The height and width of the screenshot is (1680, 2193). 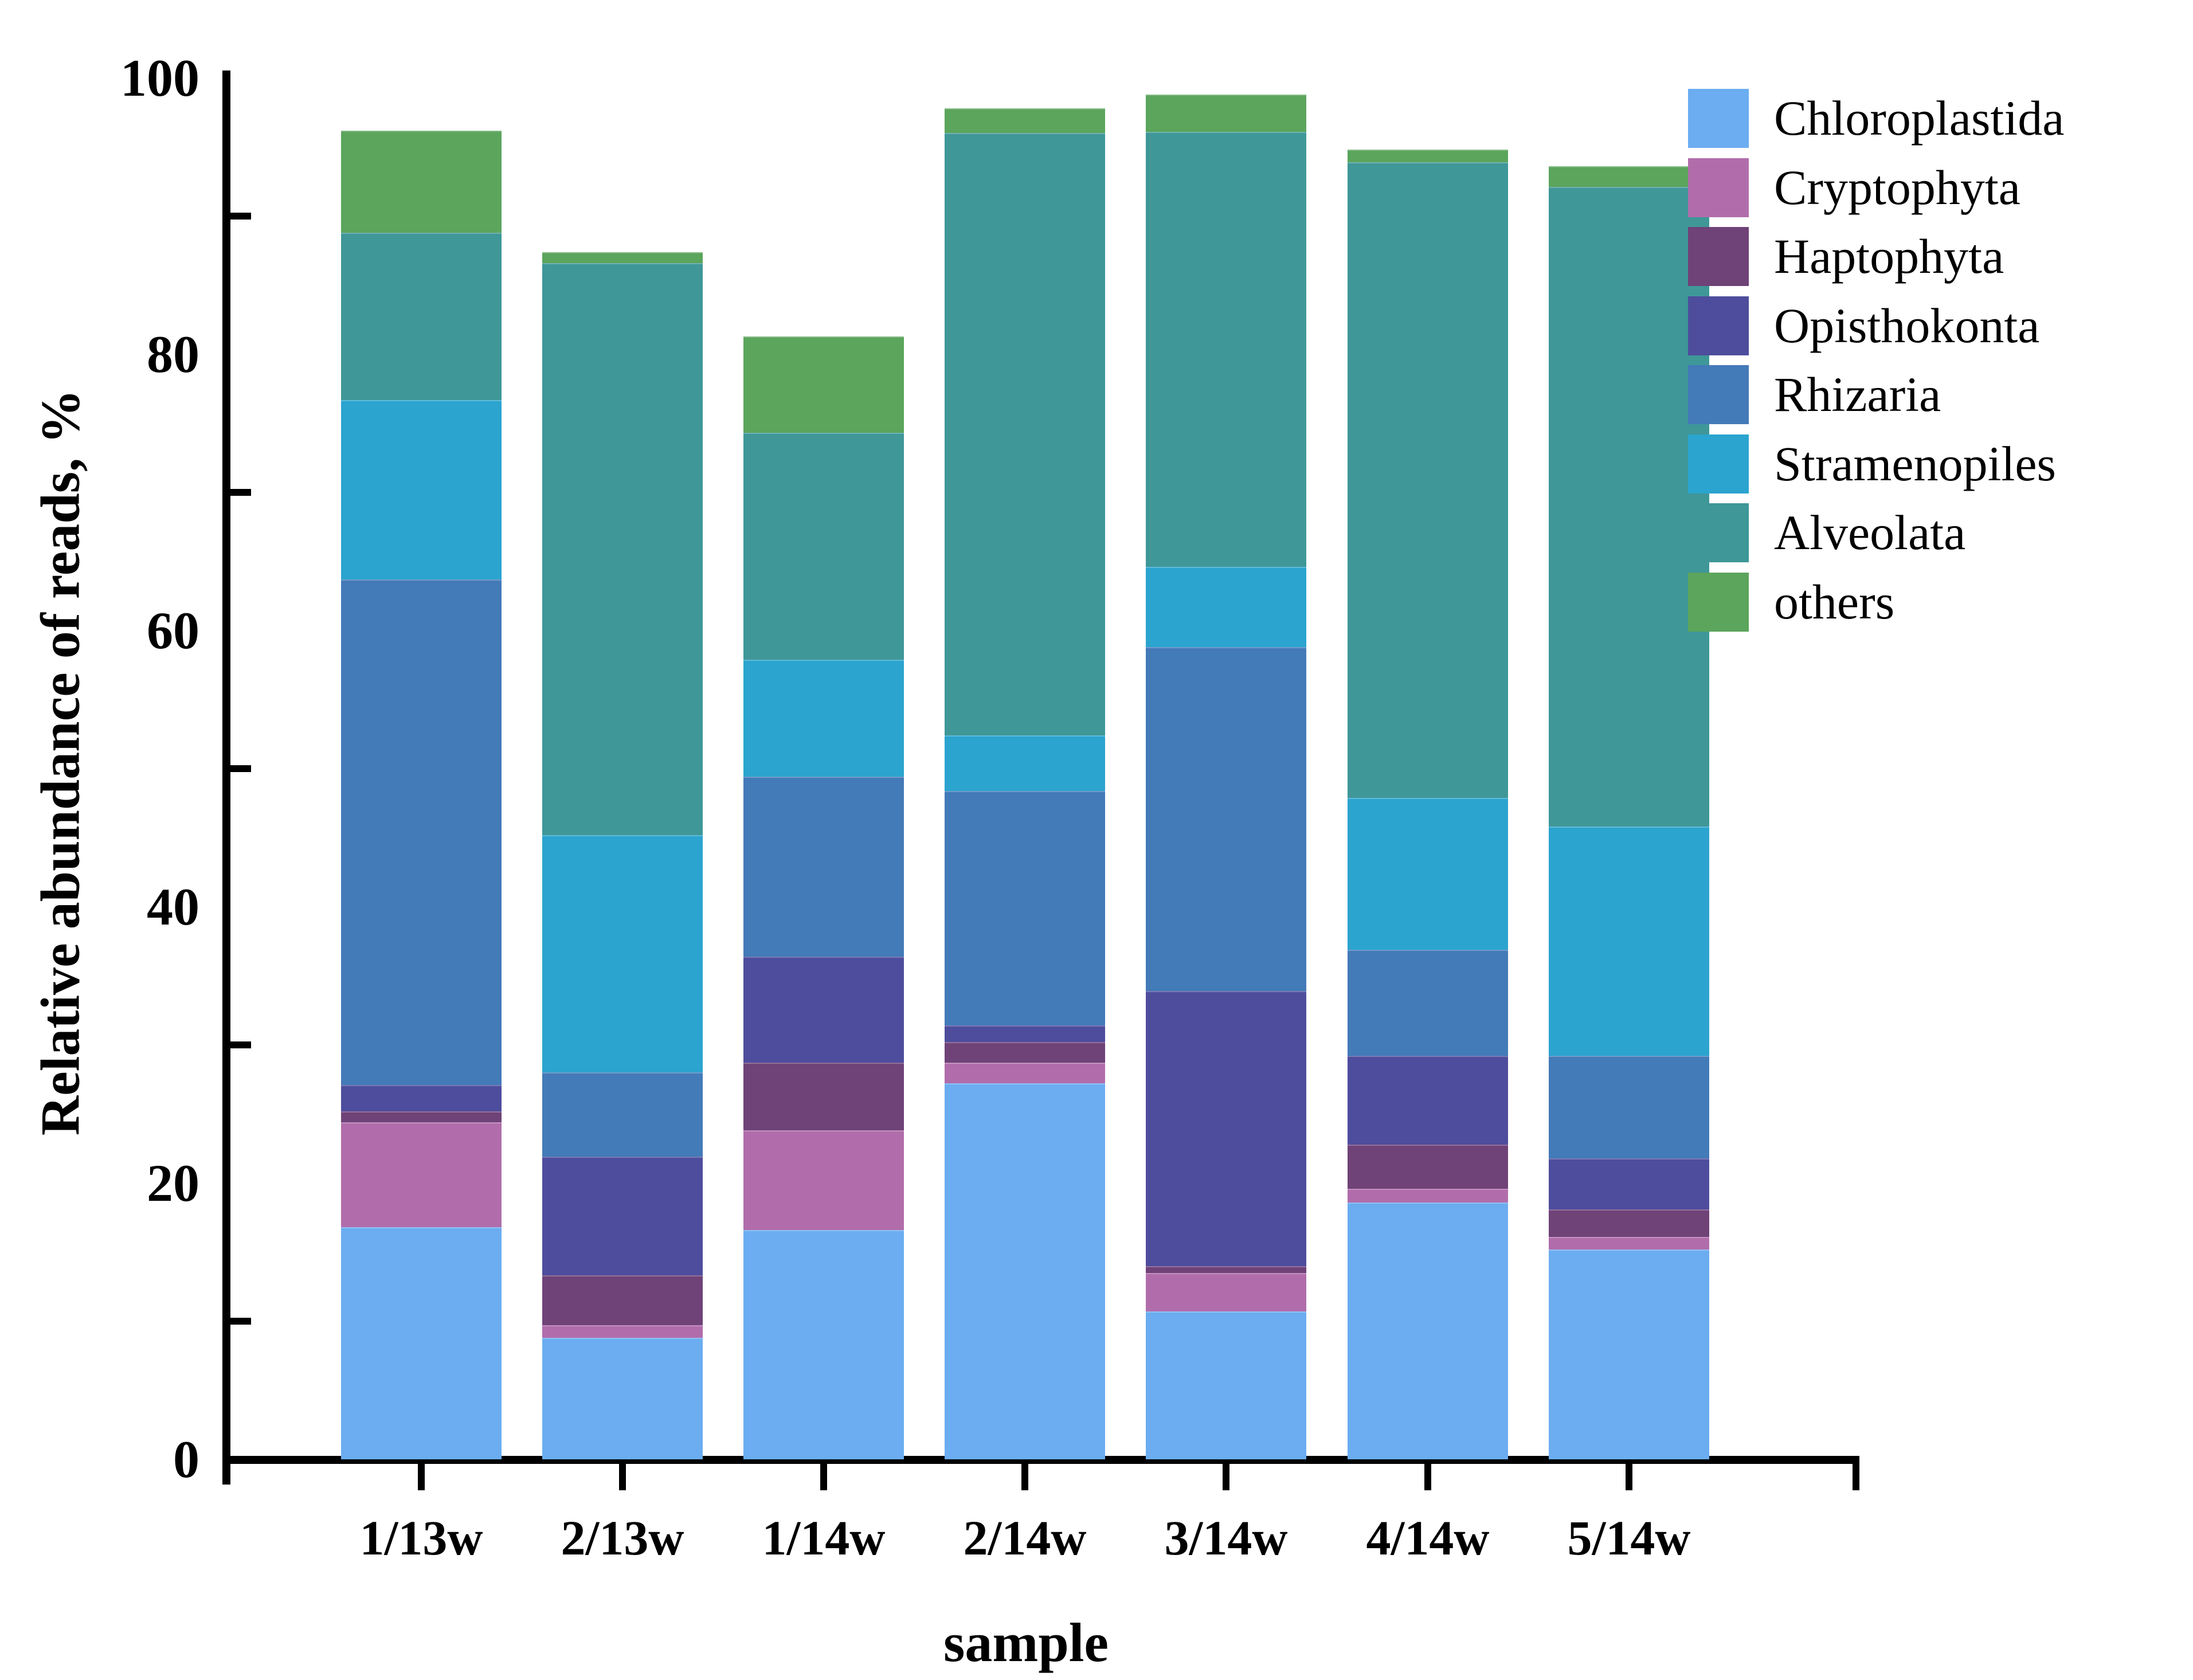 What do you see at coordinates (1718, 464) in the screenshot?
I see `legend-swatch-stramenopiles` at bounding box center [1718, 464].